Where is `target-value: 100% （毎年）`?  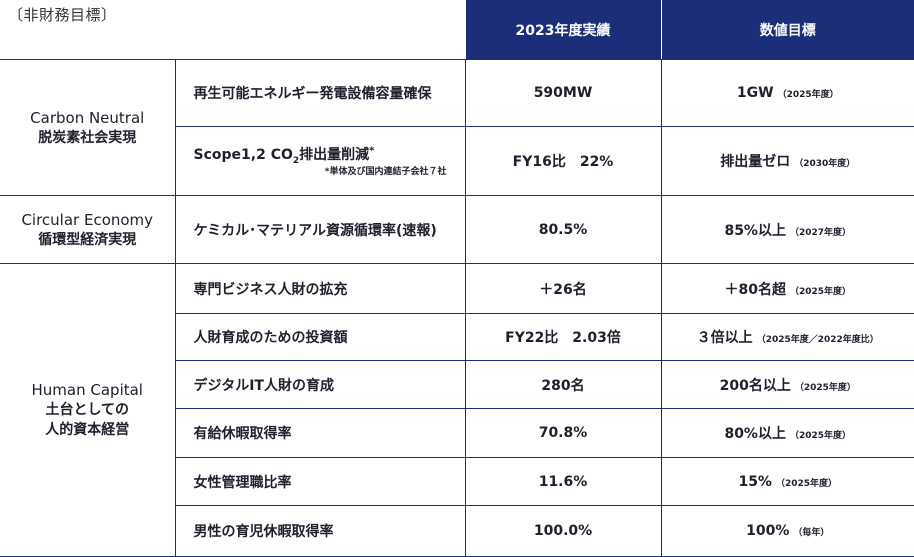
target-value: 100% （毎年） is located at coordinates (787, 531).